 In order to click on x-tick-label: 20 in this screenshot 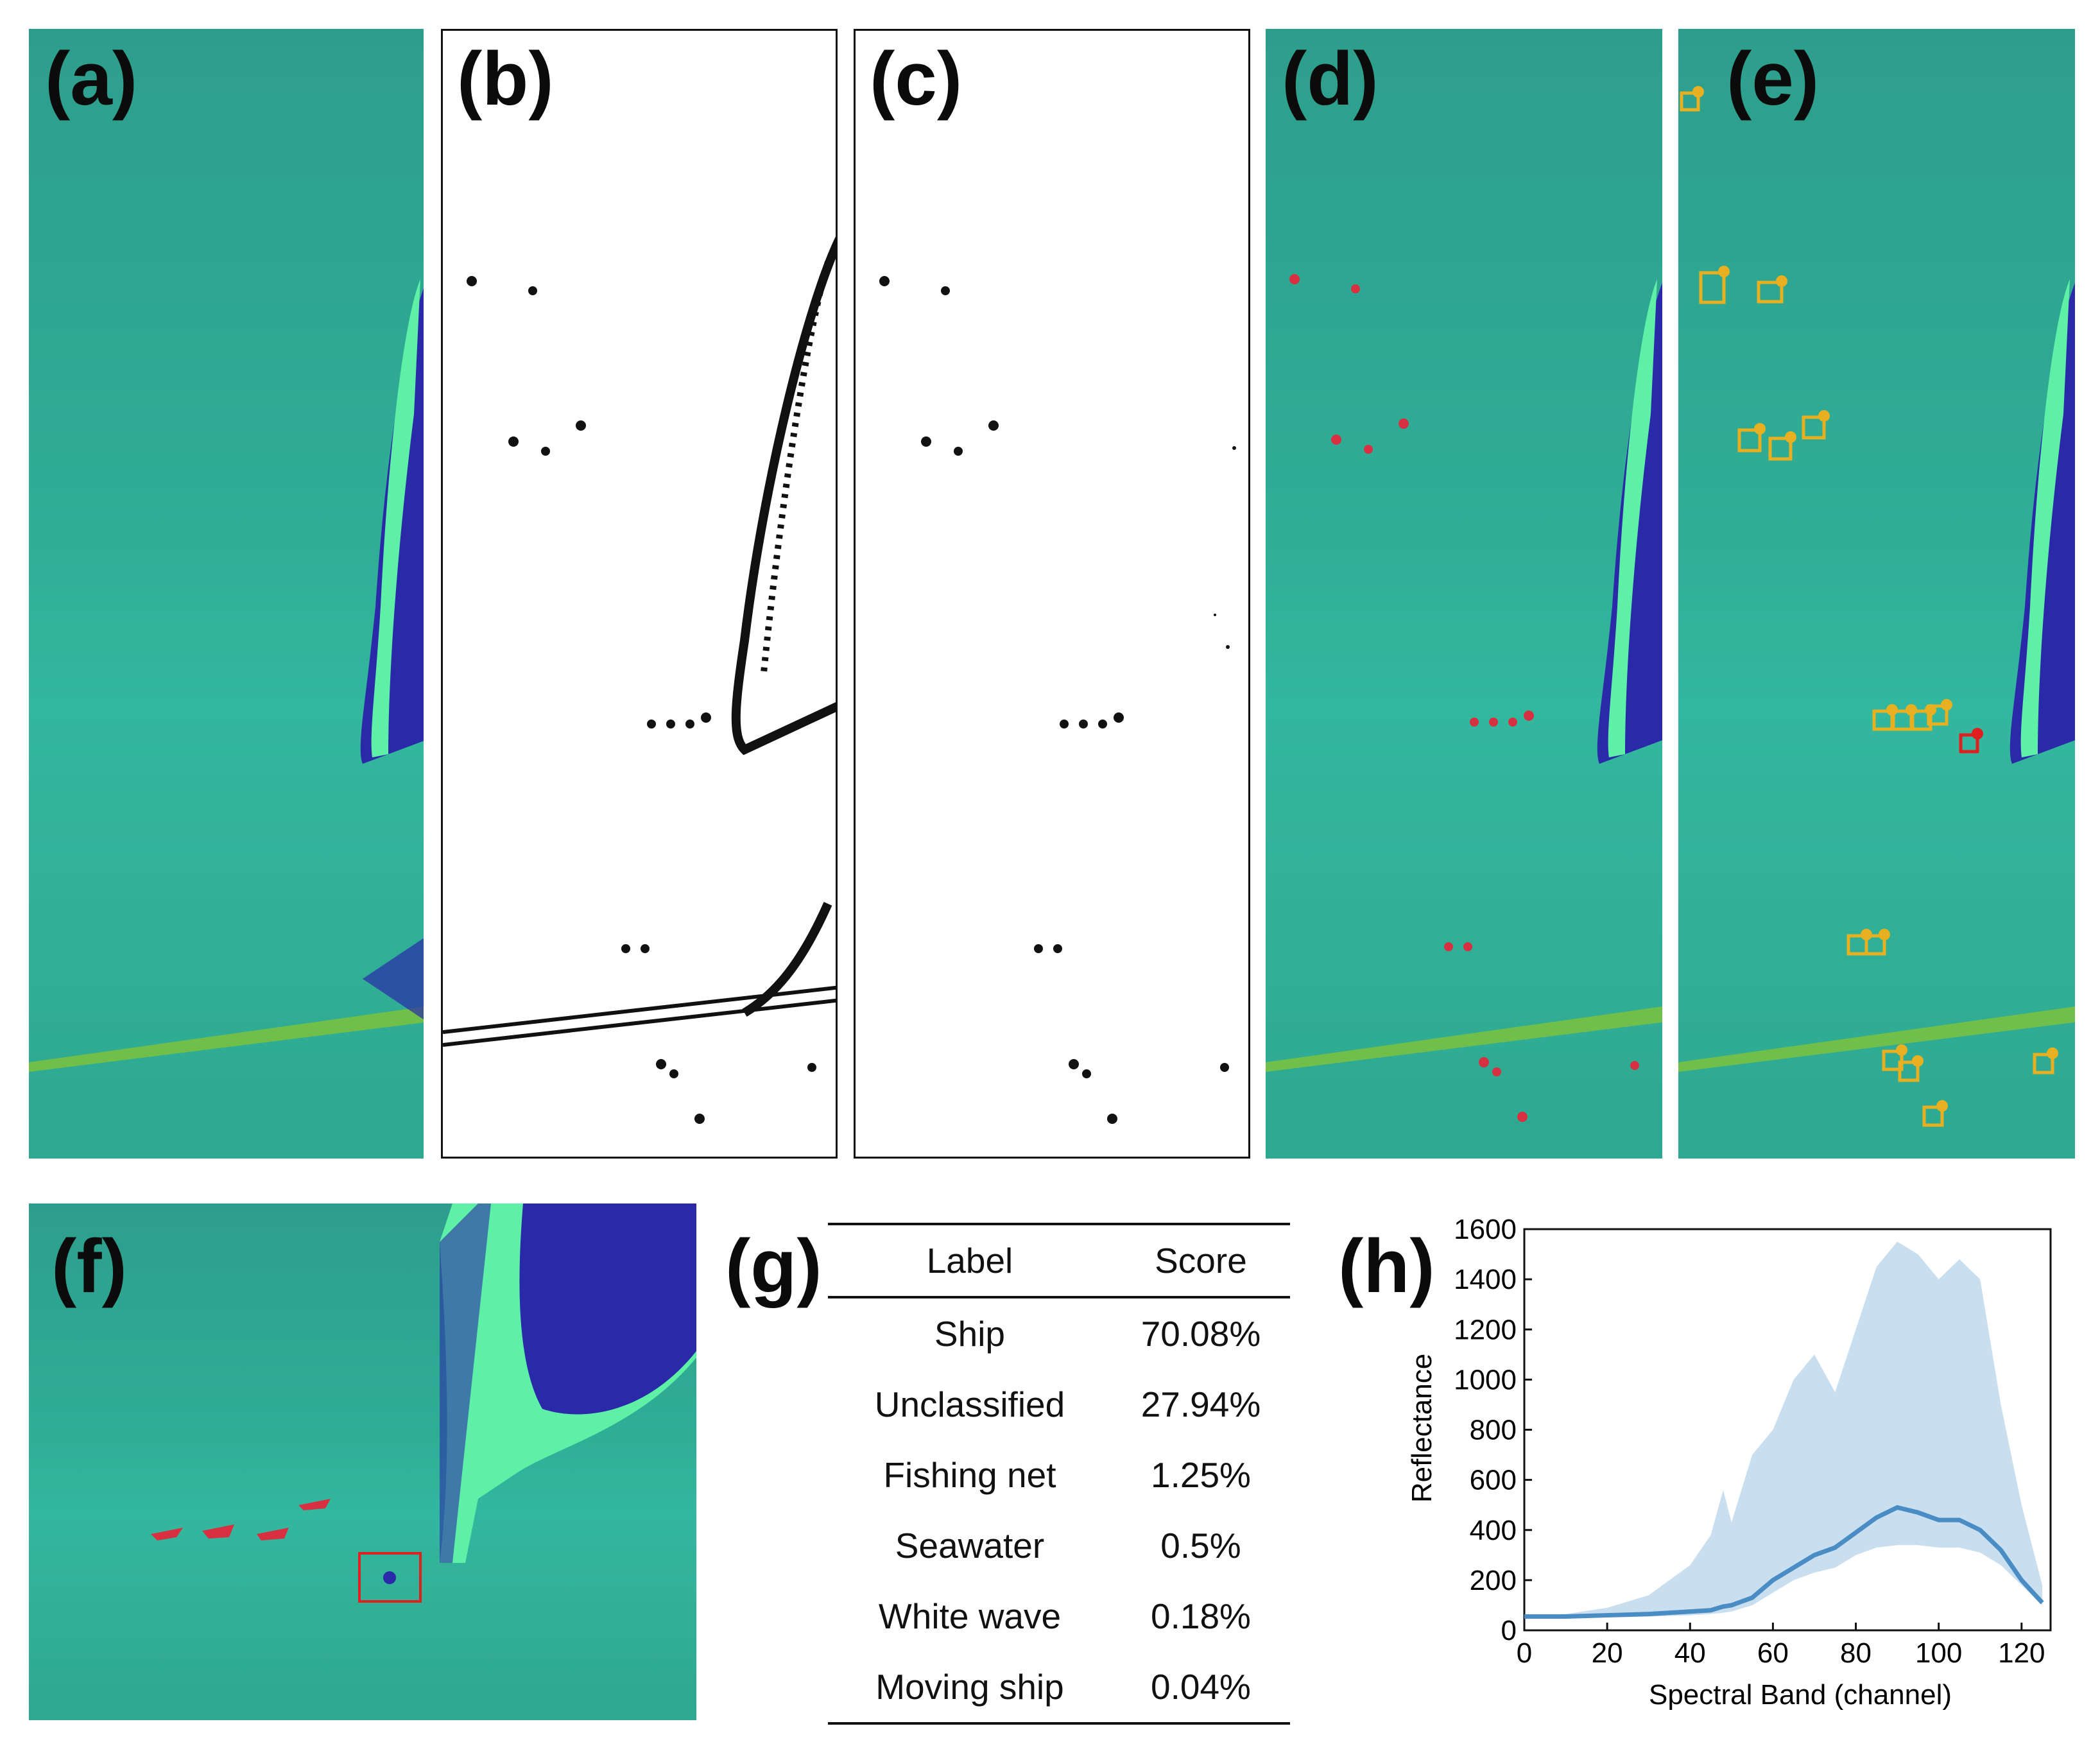, I will do `click(1608, 1653)`.